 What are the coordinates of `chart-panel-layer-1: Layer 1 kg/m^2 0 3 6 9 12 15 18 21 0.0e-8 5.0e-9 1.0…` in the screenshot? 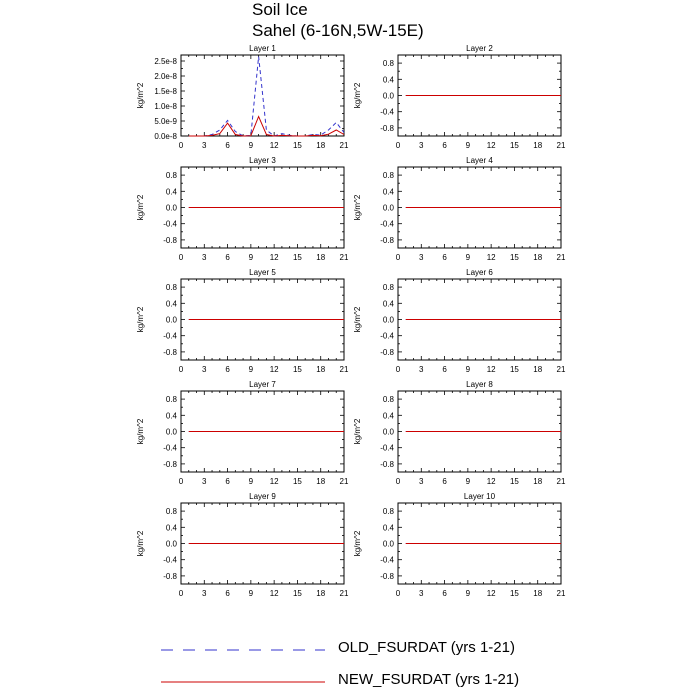 It's located at (242, 97).